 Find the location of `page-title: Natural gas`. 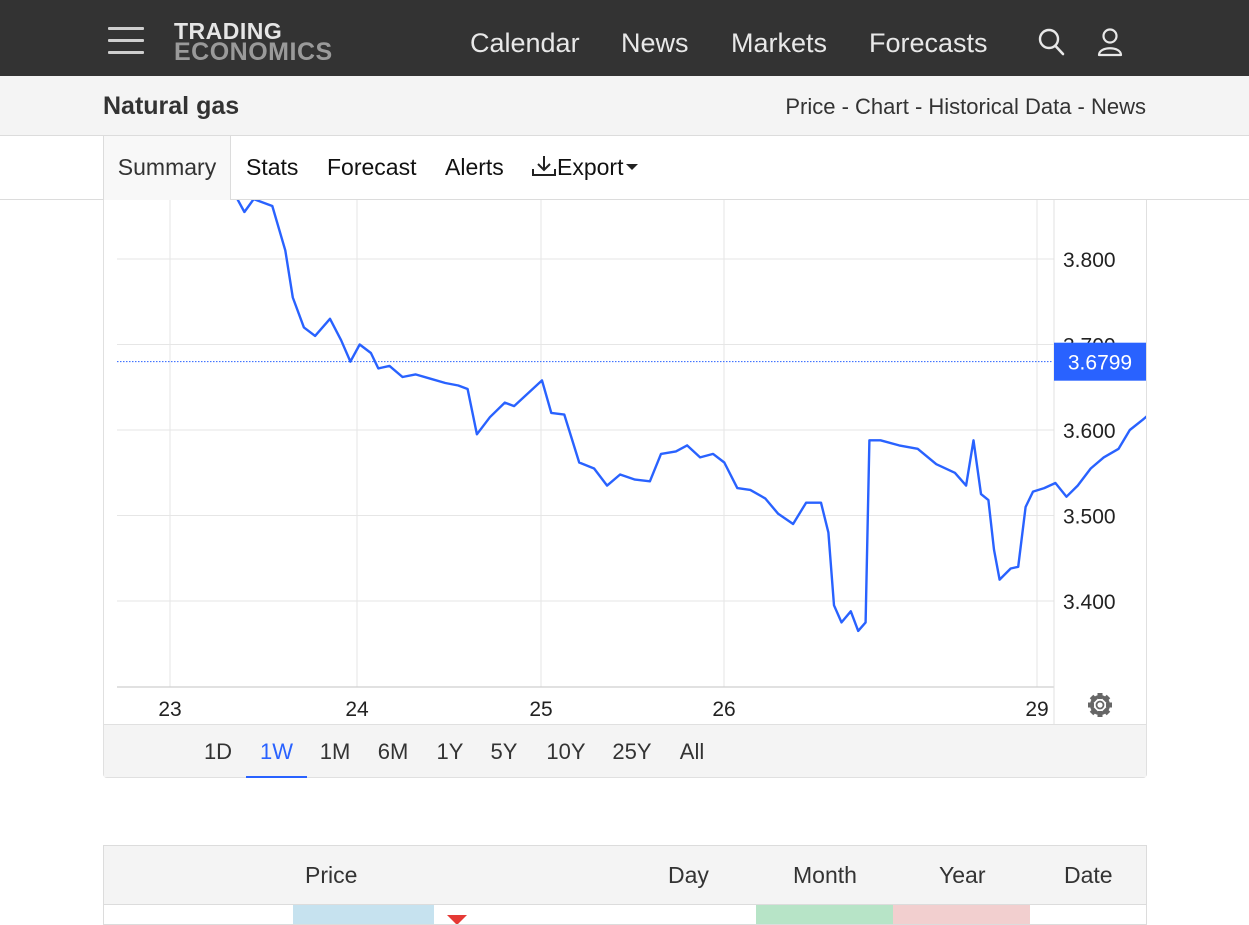

page-title: Natural gas is located at coordinates (171, 106).